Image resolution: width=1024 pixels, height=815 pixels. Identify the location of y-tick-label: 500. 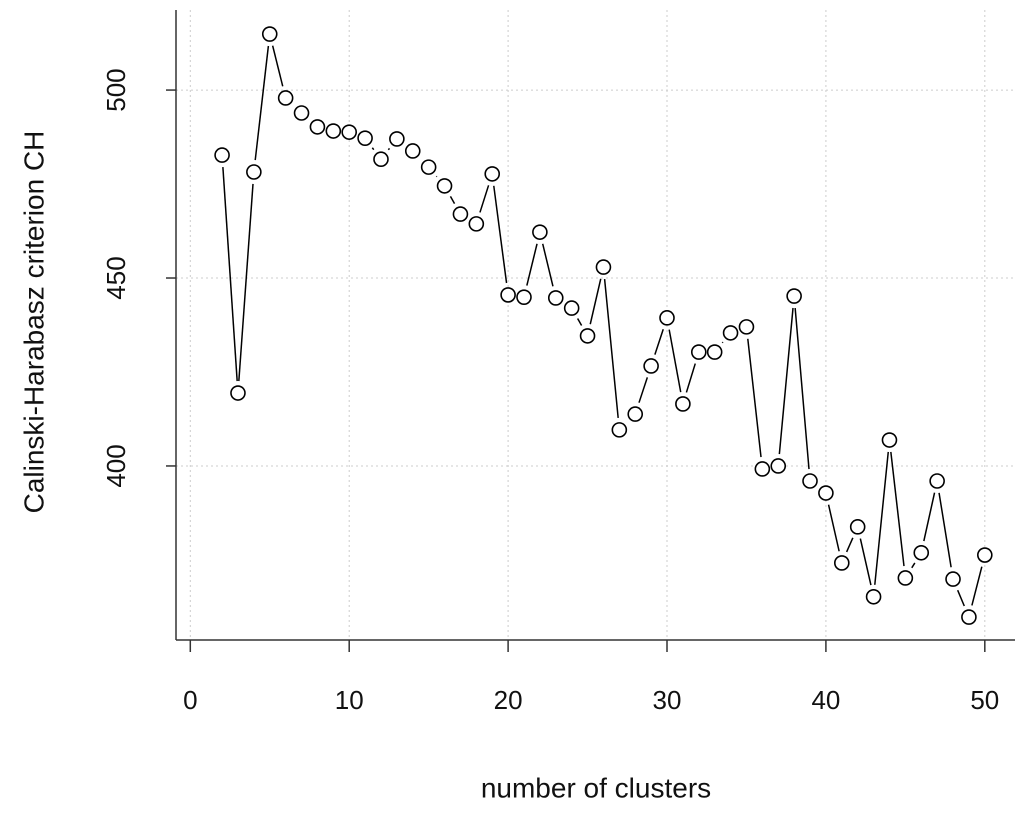
(116, 89).